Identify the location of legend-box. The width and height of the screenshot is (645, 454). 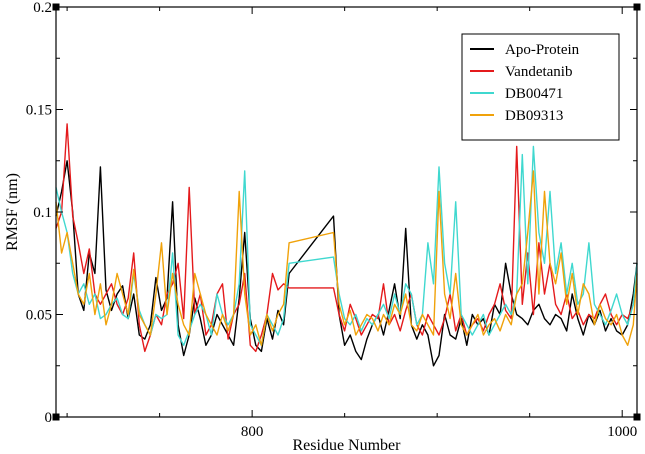
(540, 87).